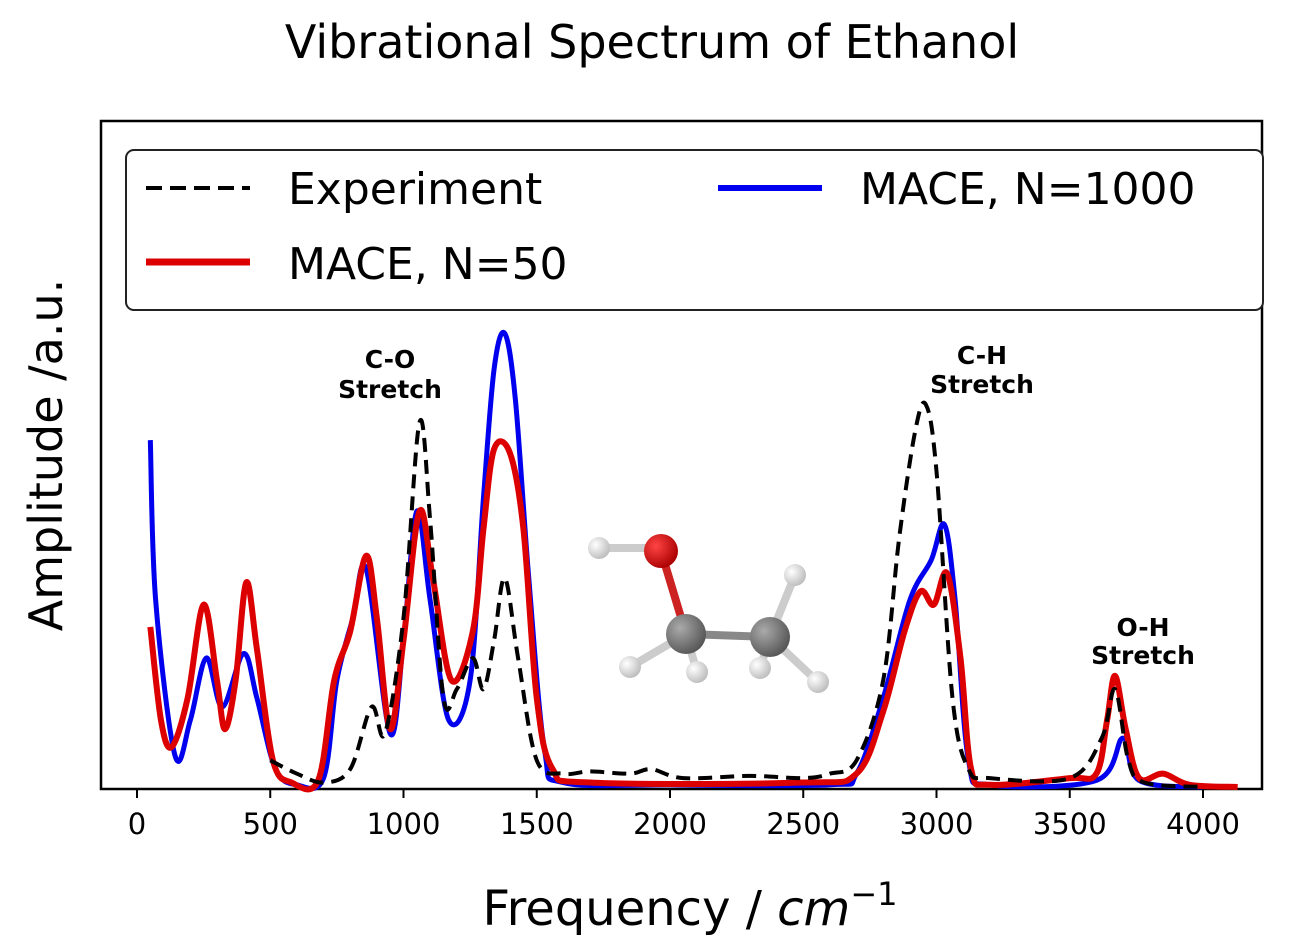  I want to click on legend: Experiment MACE, N=50 MACE, N=1000, so click(694, 230).